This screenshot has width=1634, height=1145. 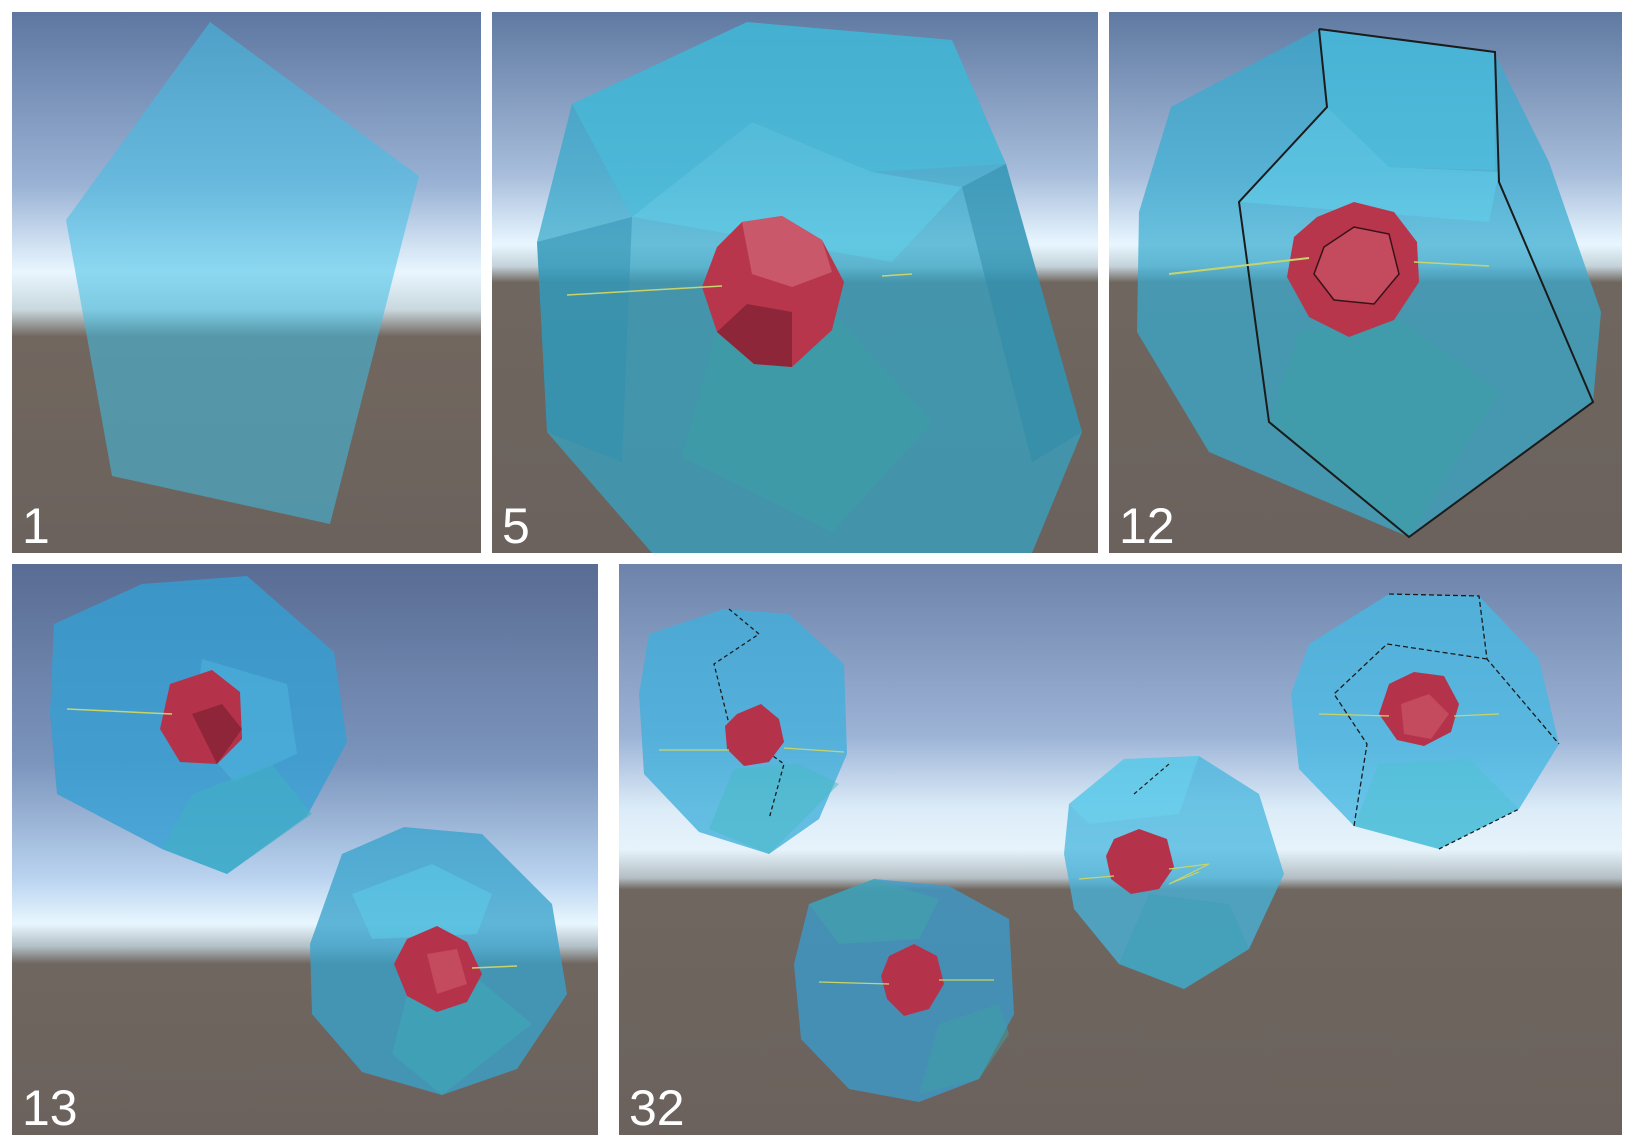 What do you see at coordinates (198, 725) in the screenshot?
I see `cell-upper-left` at bounding box center [198, 725].